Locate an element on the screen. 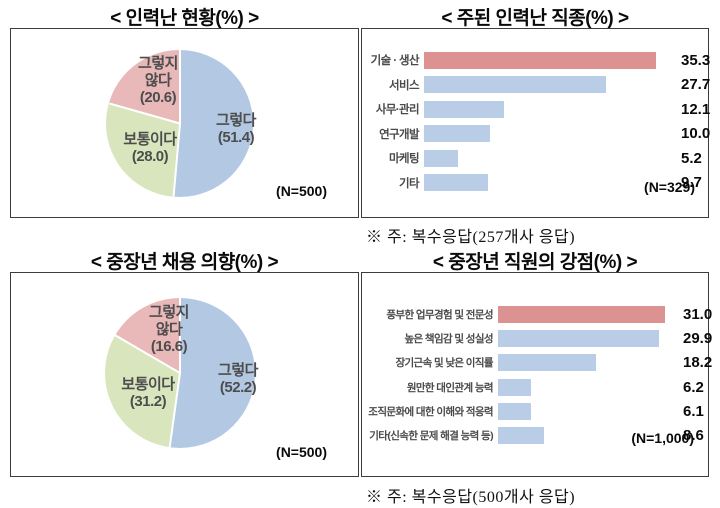  bar-category-label: 사무·관리 is located at coordinates (397, 110).